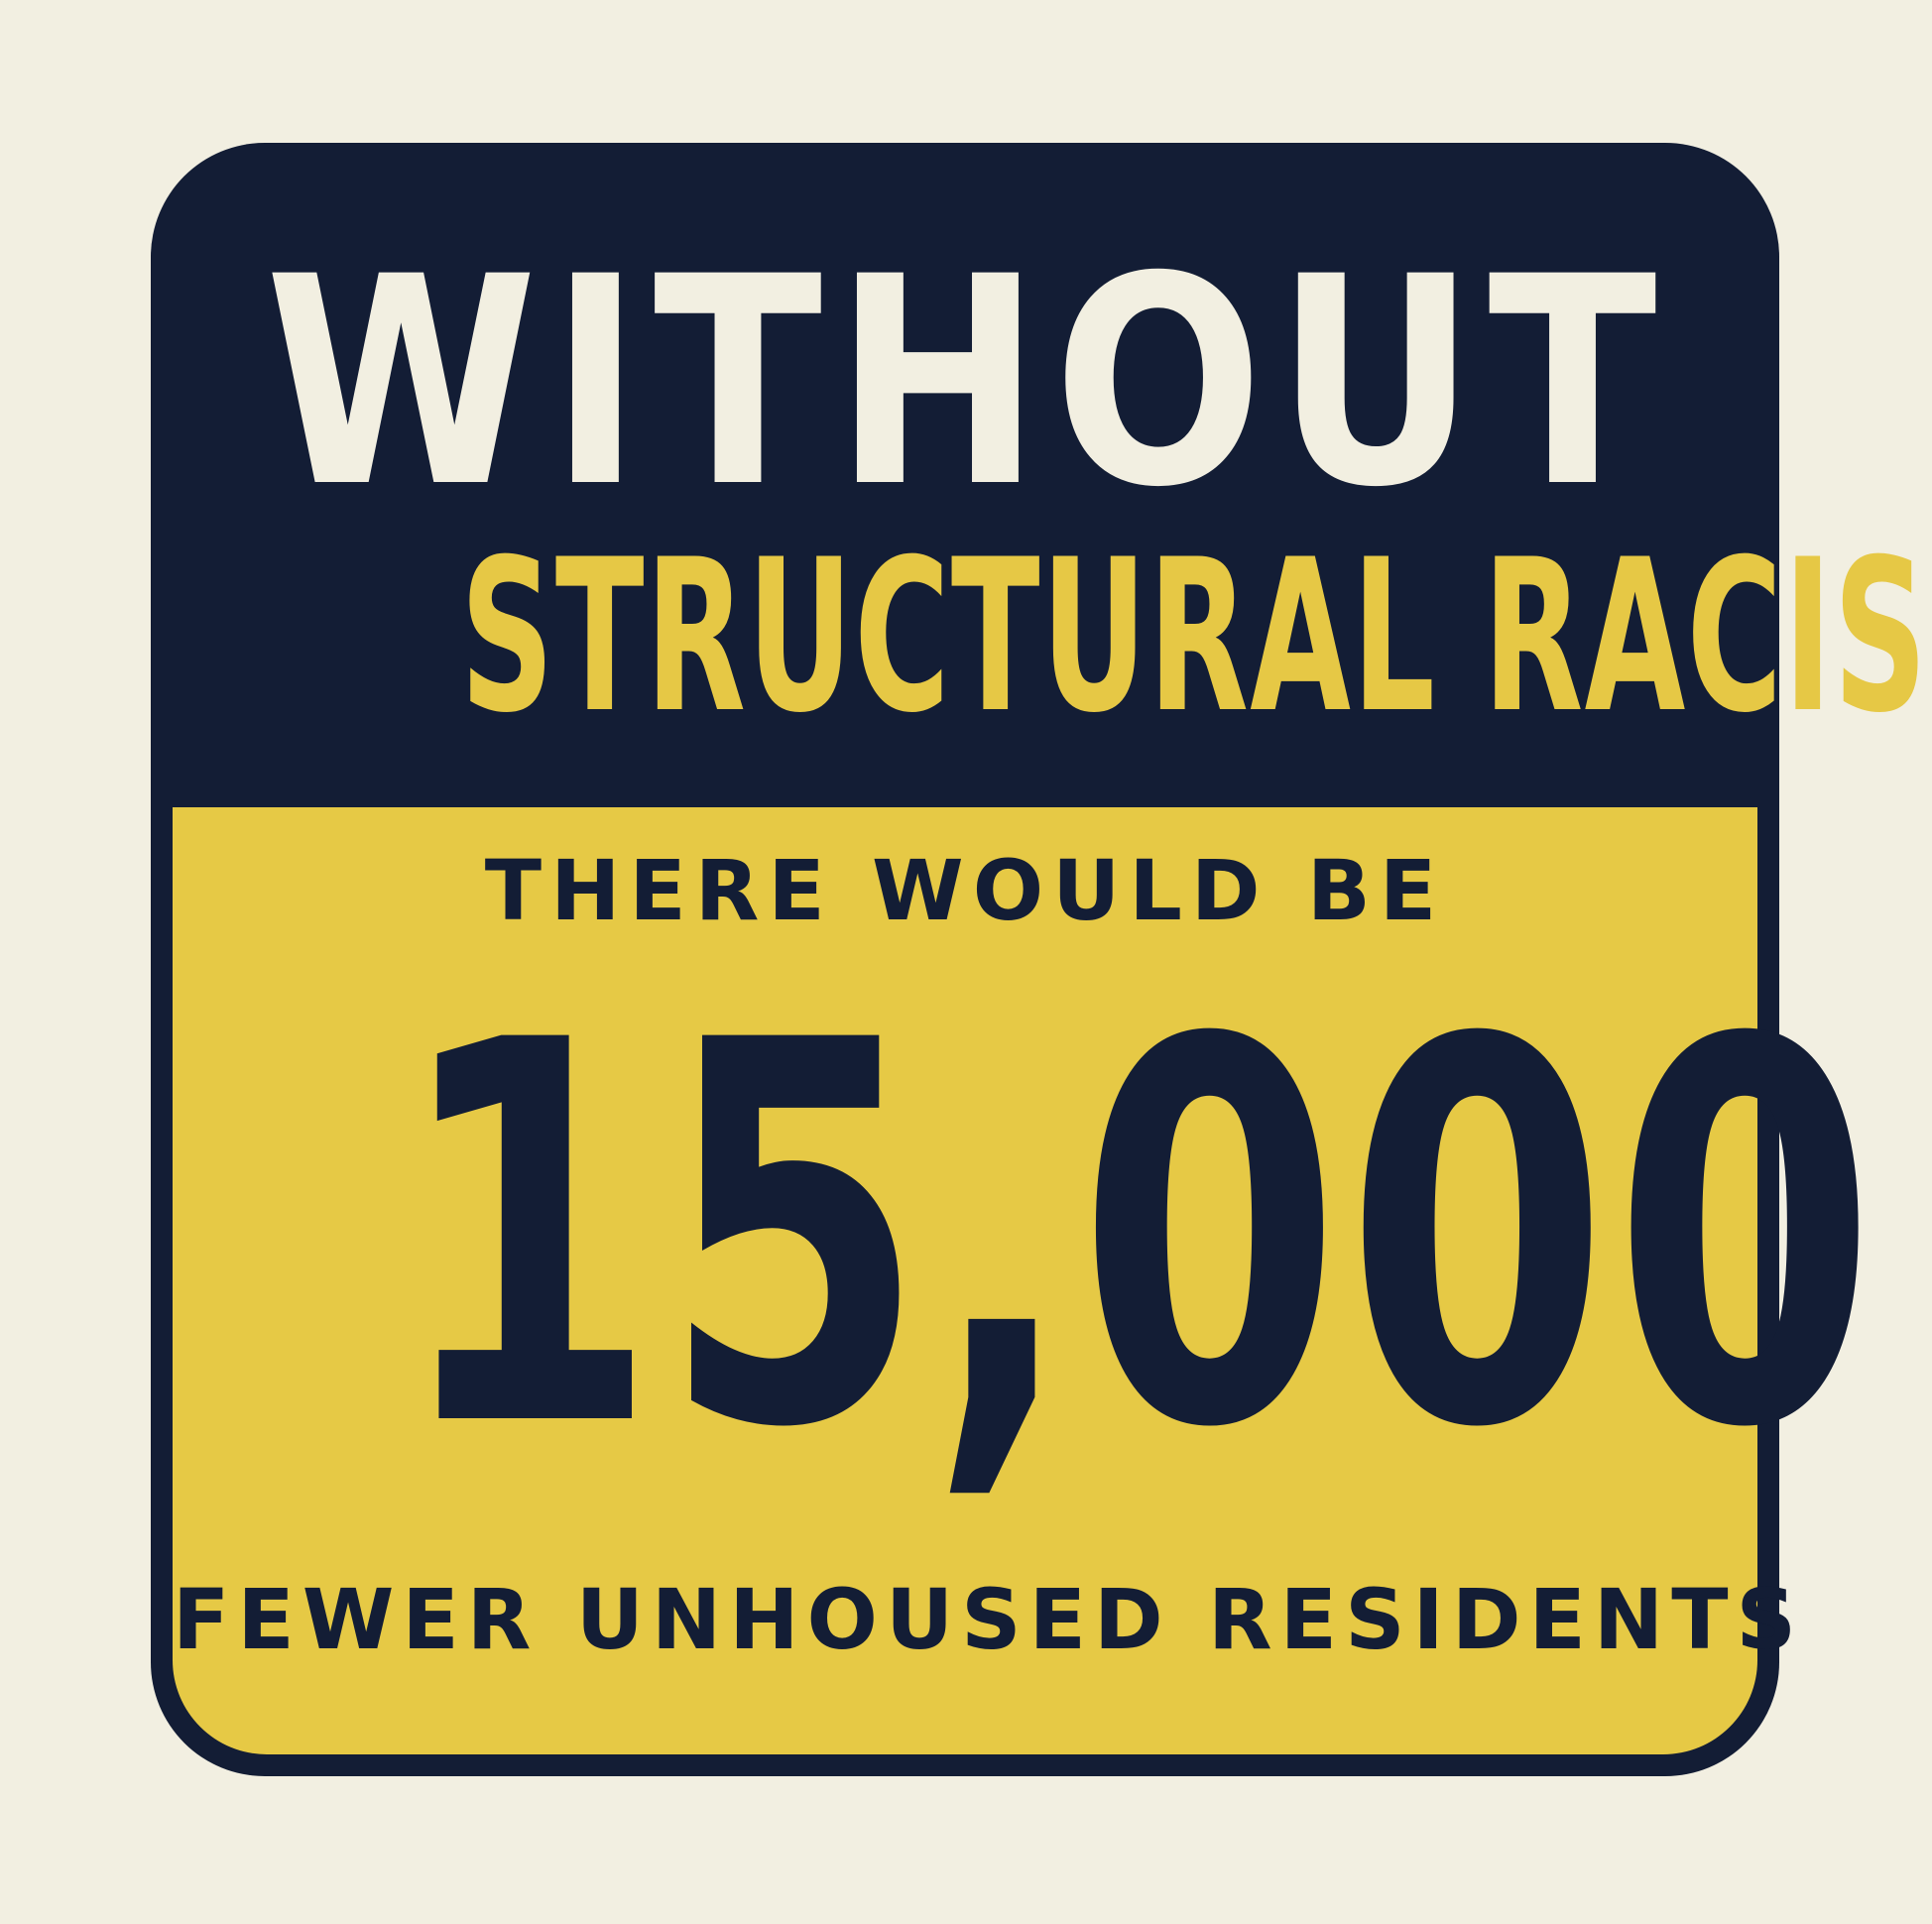 The height and width of the screenshot is (1924, 1932). Describe the element at coordinates (1195, 637) in the screenshot. I see `headline-structural-racism: STRUCTURAL RACISM` at that location.